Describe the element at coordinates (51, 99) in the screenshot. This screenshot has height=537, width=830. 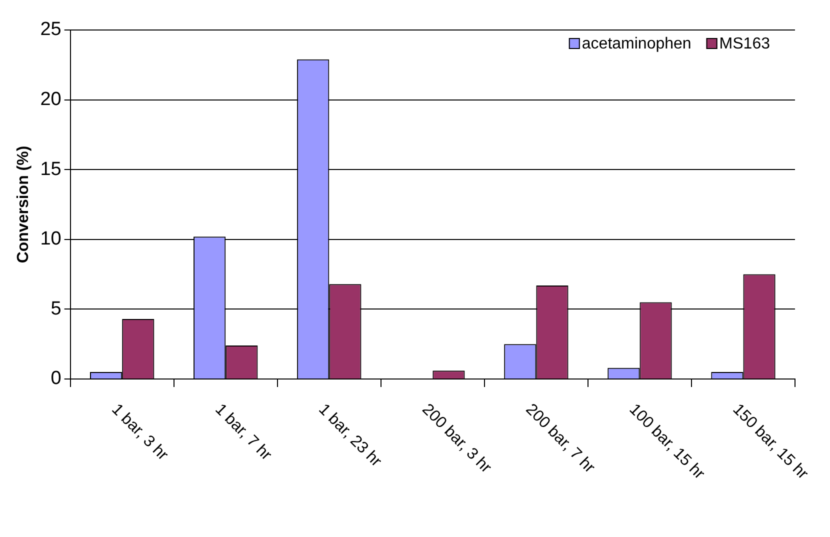
I see `y-tick-label: 20` at that location.